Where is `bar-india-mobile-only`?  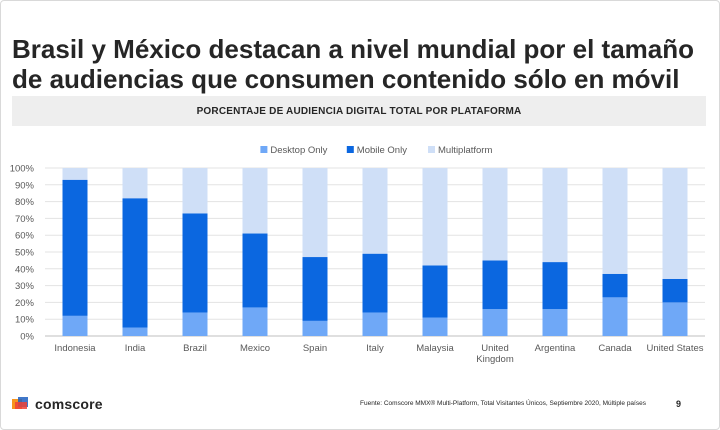 bar-india-mobile-only is located at coordinates (135, 263).